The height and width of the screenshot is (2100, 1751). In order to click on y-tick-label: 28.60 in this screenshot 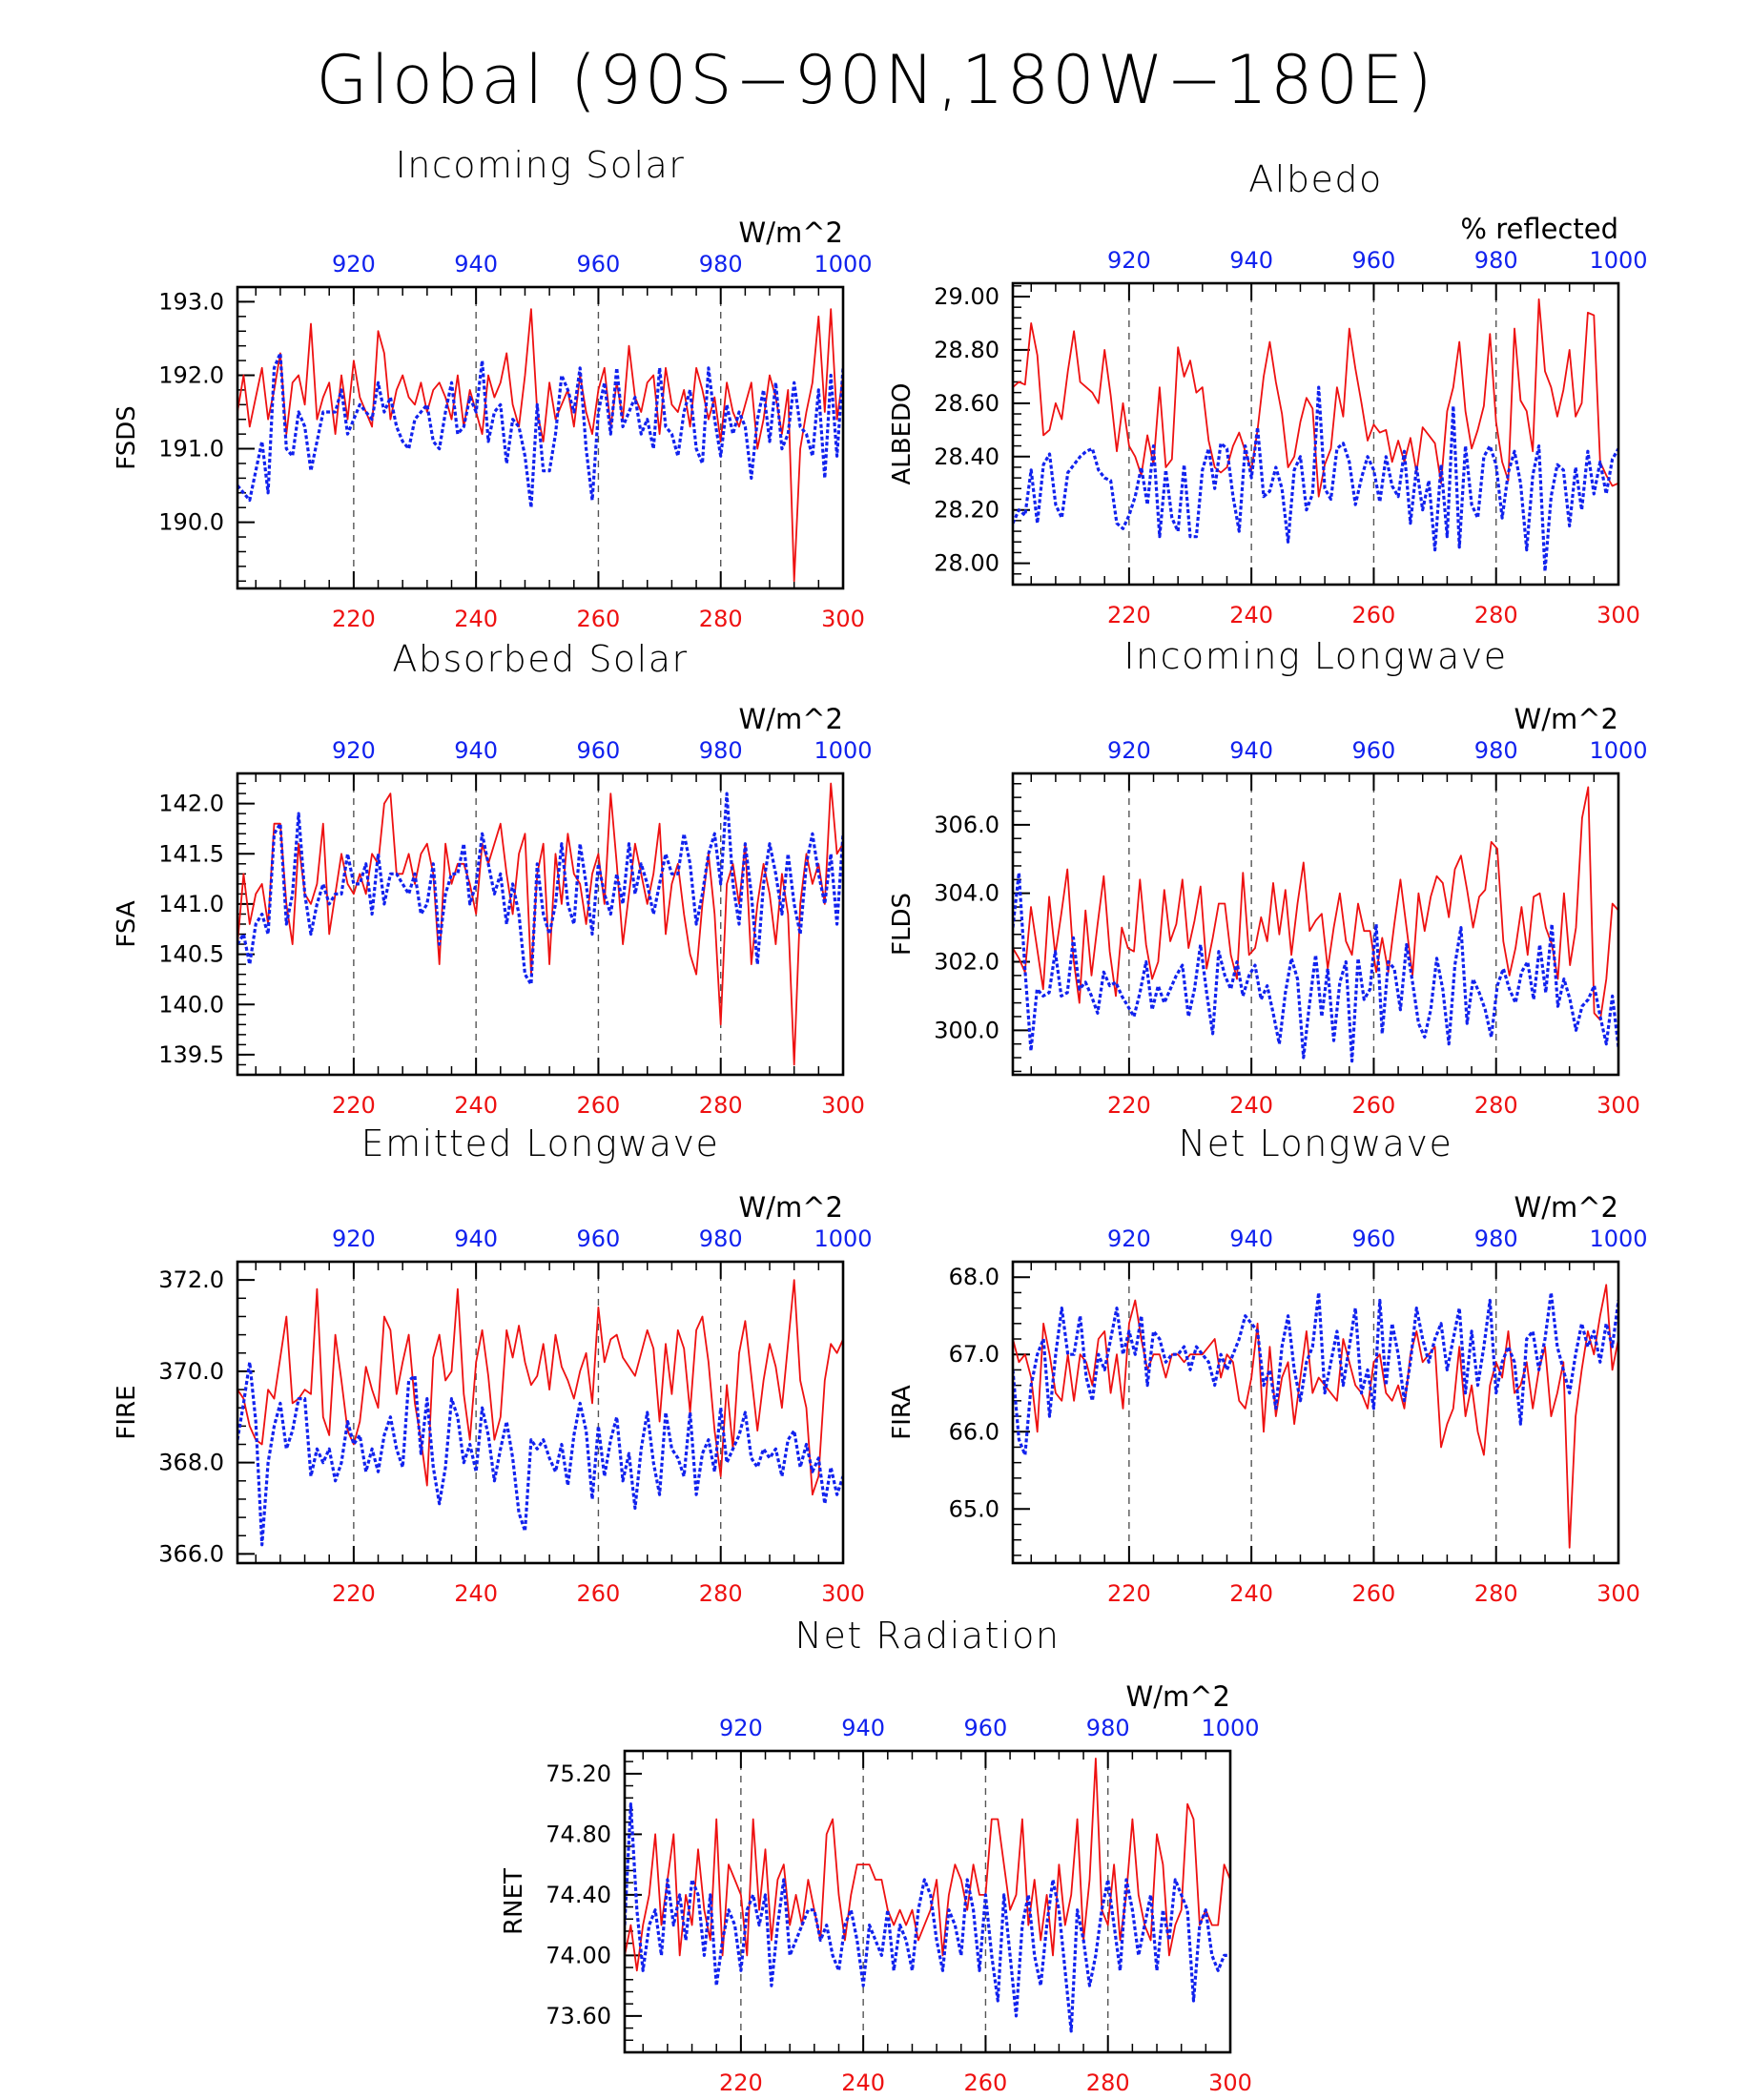, I will do `click(966, 403)`.